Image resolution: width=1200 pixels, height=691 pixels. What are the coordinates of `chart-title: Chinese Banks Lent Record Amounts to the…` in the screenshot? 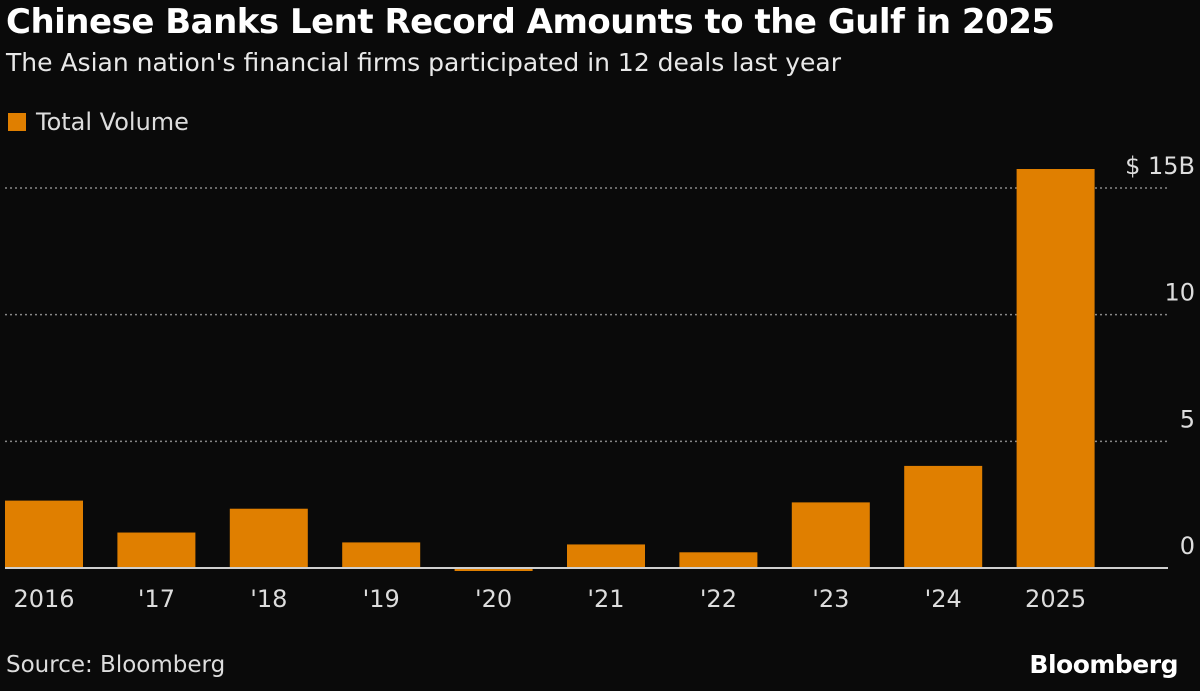 It's located at (530, 22).